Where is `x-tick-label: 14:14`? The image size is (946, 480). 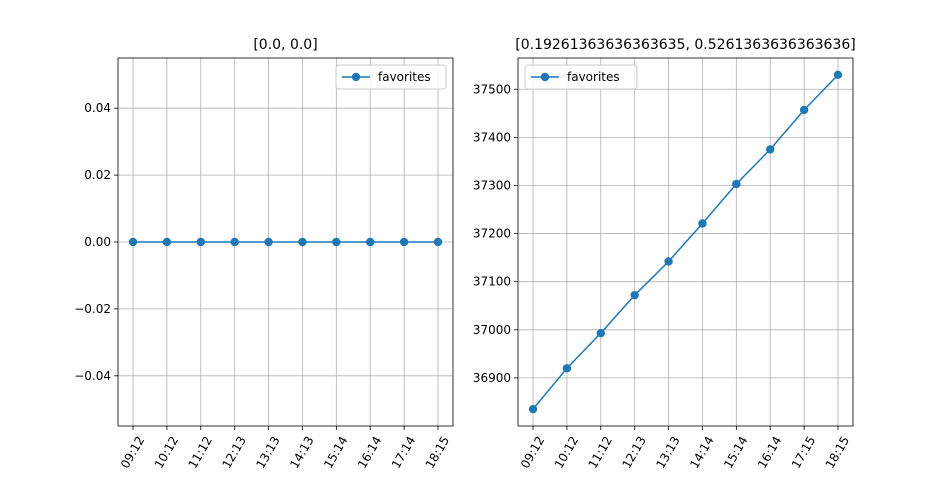 x-tick-label: 14:14 is located at coordinates (701, 452).